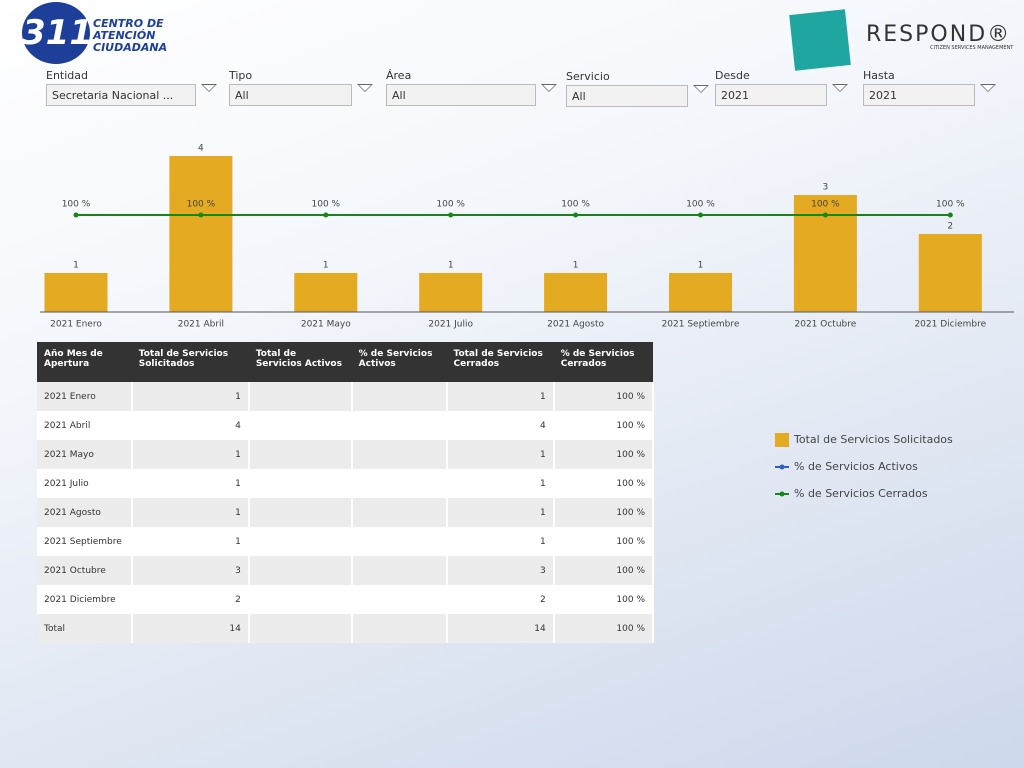 This screenshot has width=1024, height=768. Describe the element at coordinates (85, 541) in the screenshot. I see `table-cell: 2021 Septiembre` at that location.